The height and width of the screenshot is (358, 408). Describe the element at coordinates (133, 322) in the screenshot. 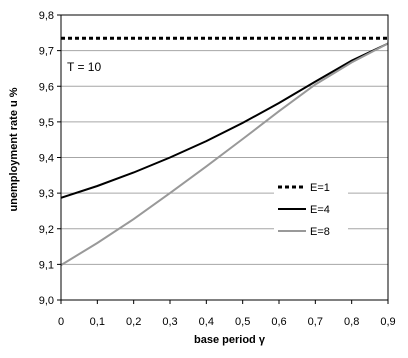

I see `x-tick-label: 0,2` at that location.